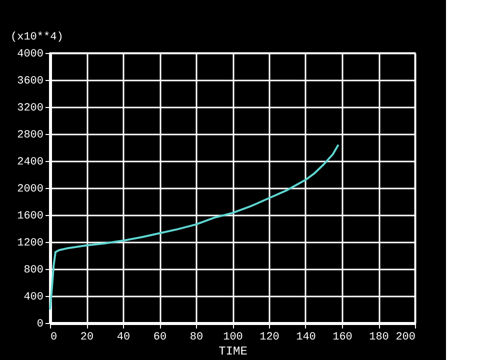 This screenshot has height=360, width=480. What do you see at coordinates (87, 338) in the screenshot?
I see `x-tick-label: 20` at bounding box center [87, 338].